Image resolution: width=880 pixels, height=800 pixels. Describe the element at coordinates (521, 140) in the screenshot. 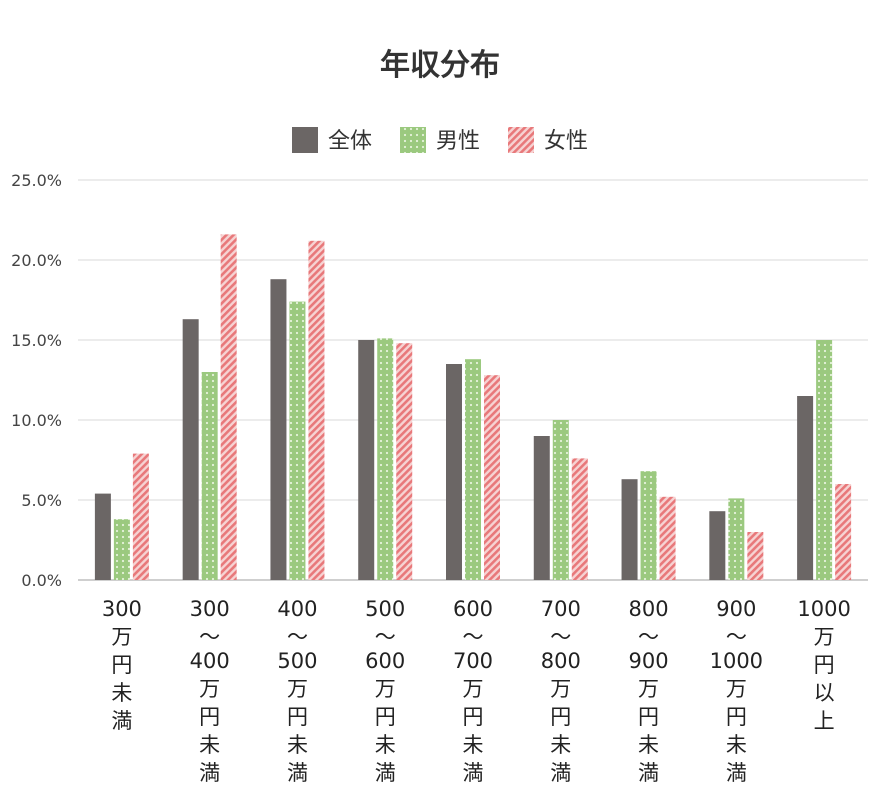

I see `legend-swatch-女性` at that location.